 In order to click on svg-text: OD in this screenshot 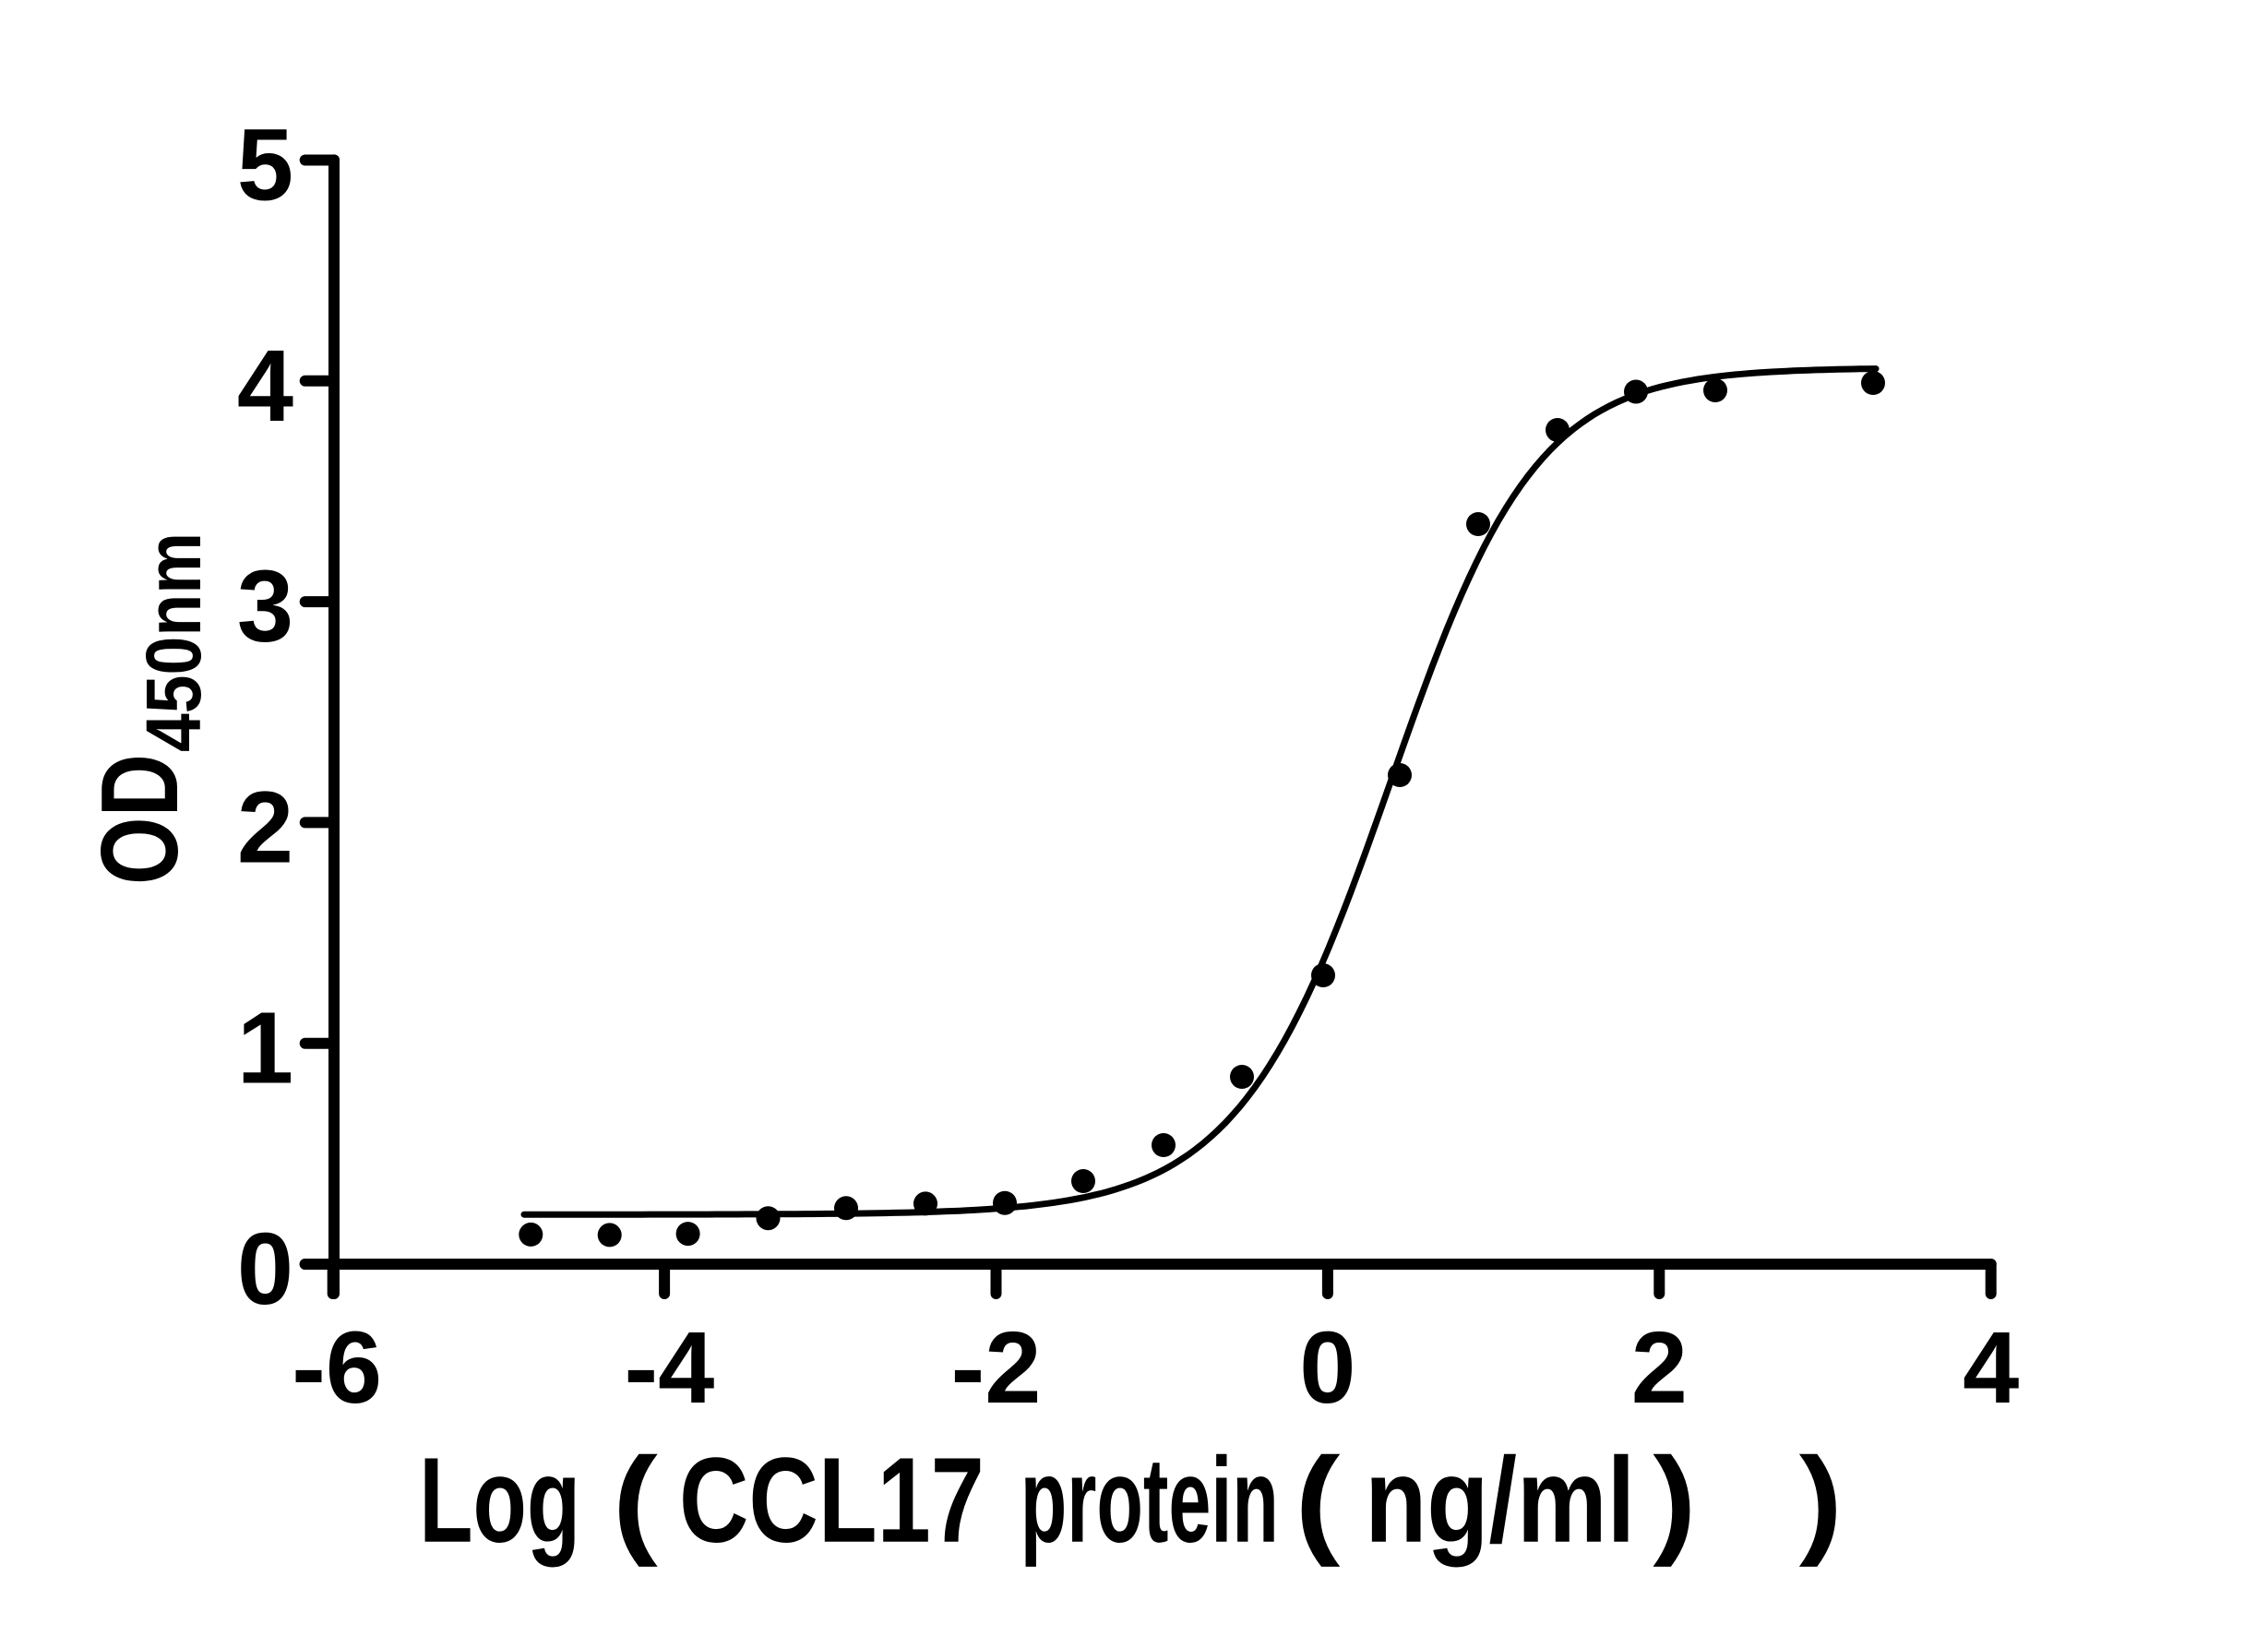, I will do `click(140, 819)`.